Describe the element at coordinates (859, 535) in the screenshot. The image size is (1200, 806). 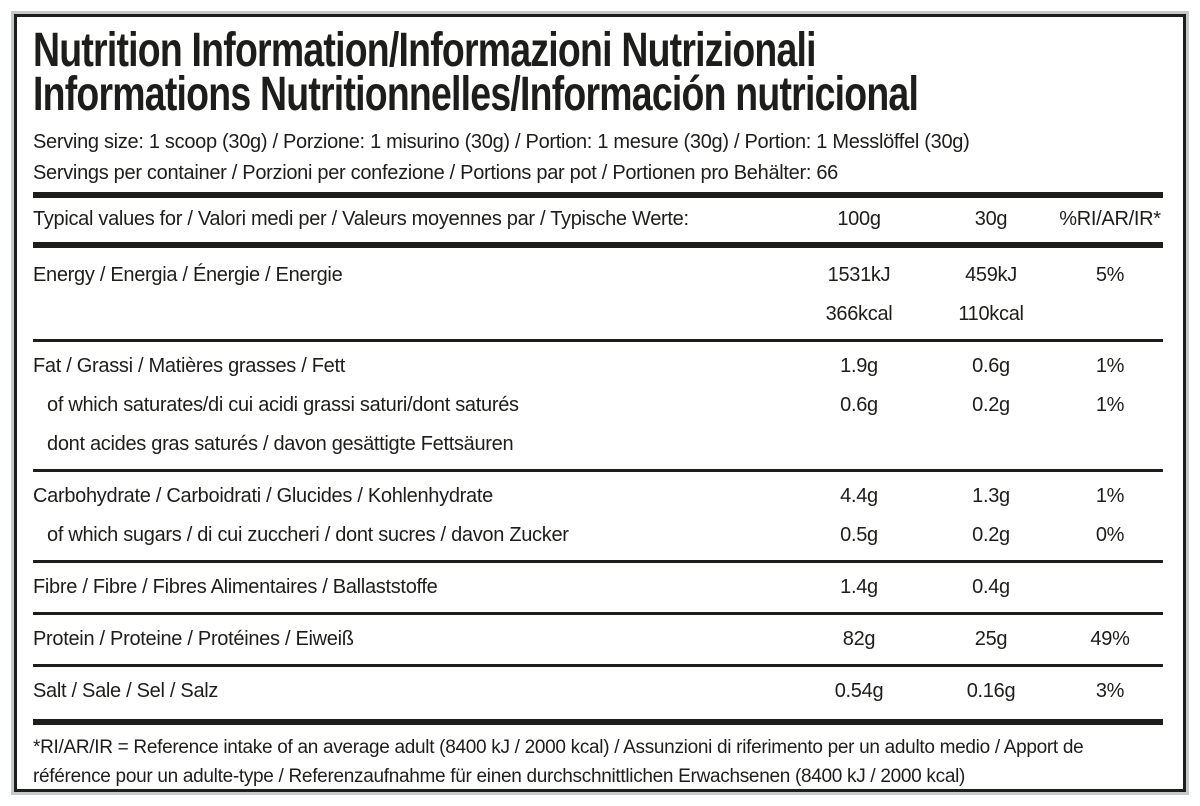
I see `value-per-100g: 0.5g` at that location.